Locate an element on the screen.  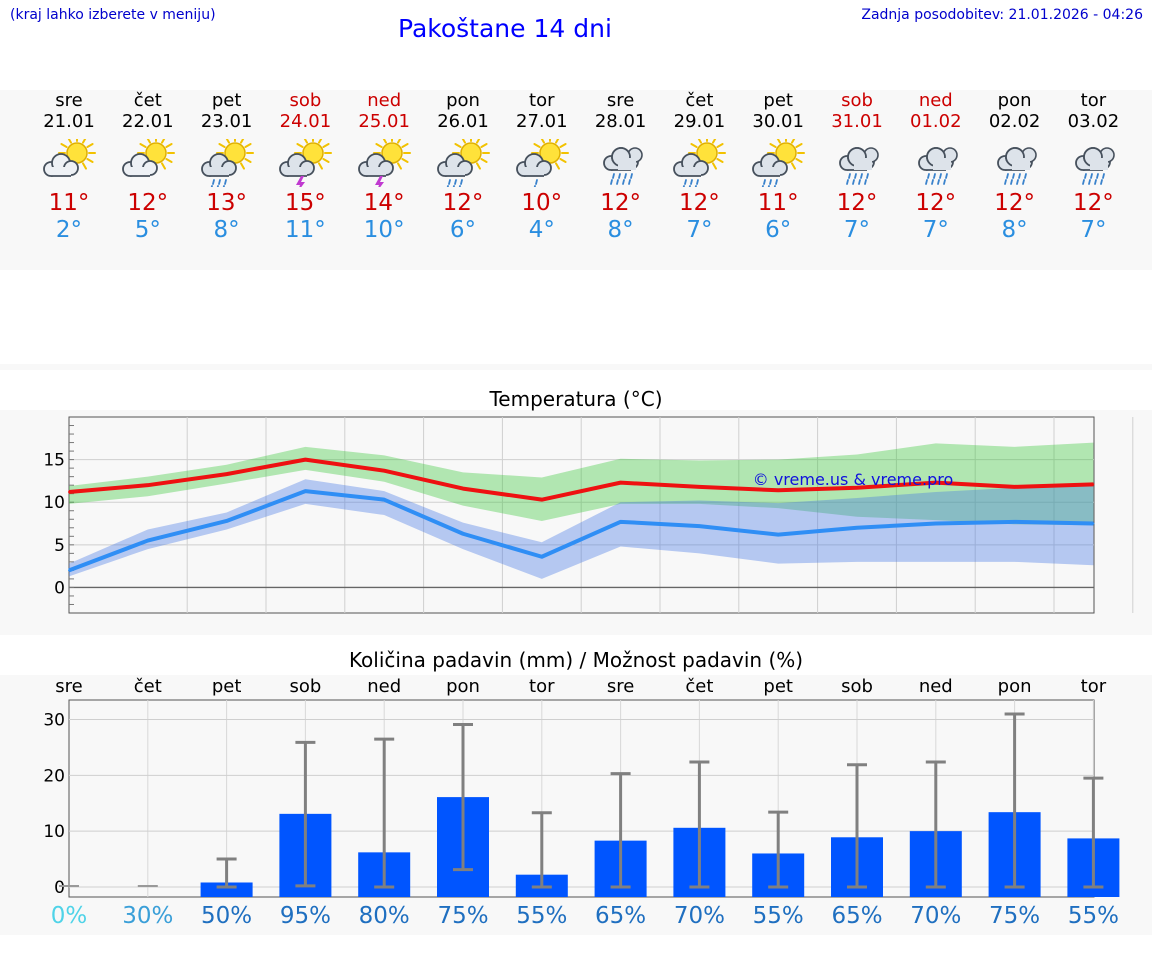
sun-cloud-icon is located at coordinates (69, 158).